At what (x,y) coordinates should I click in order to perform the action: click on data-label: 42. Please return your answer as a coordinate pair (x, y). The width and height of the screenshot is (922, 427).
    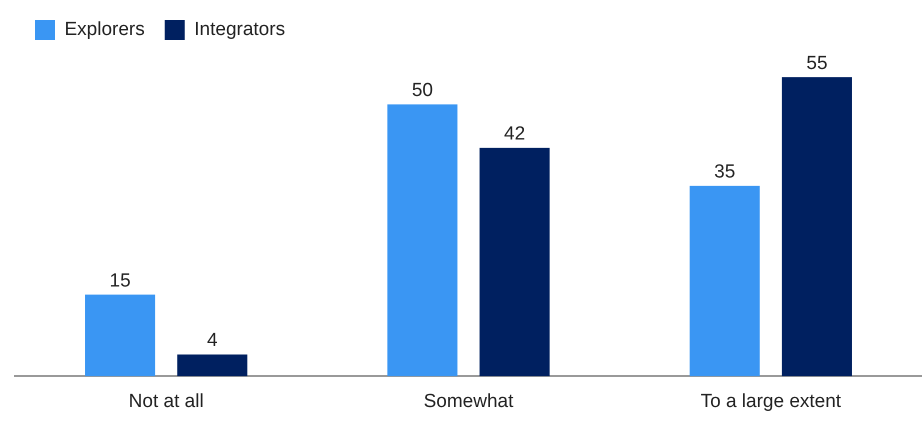
    Looking at the image, I should click on (515, 134).